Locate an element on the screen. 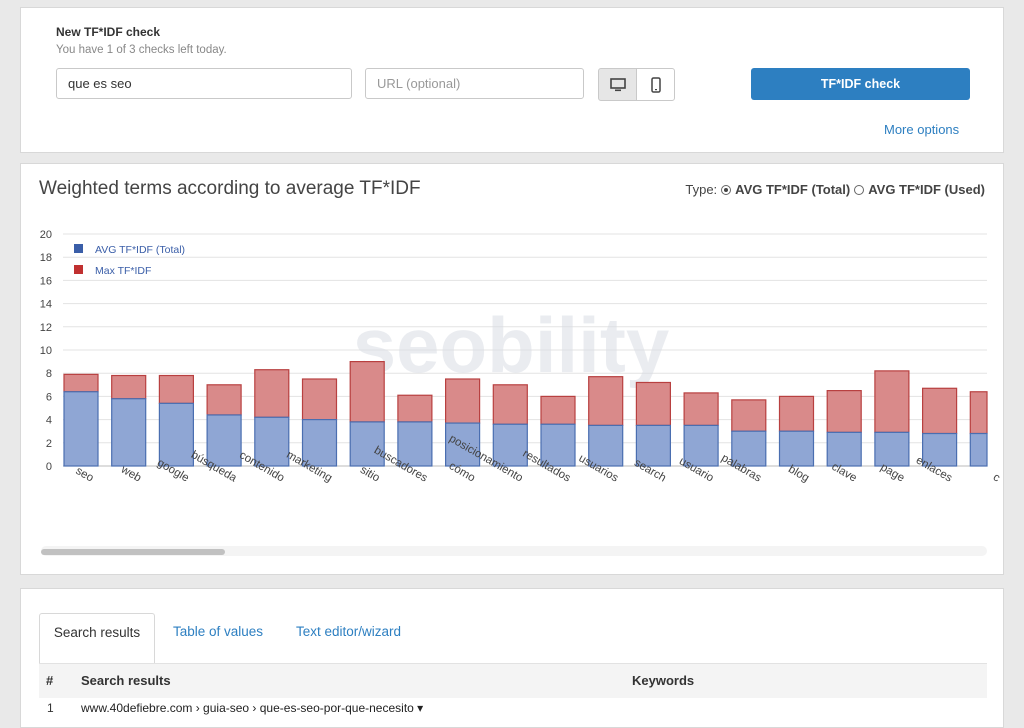  mobile-icon is located at coordinates (655, 84).